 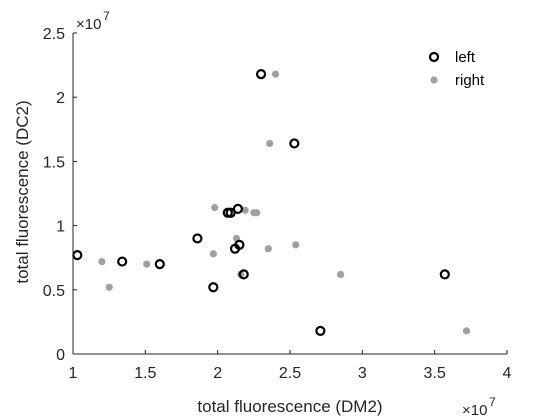 I want to click on x-tick-label: 2, so click(x=217, y=373).